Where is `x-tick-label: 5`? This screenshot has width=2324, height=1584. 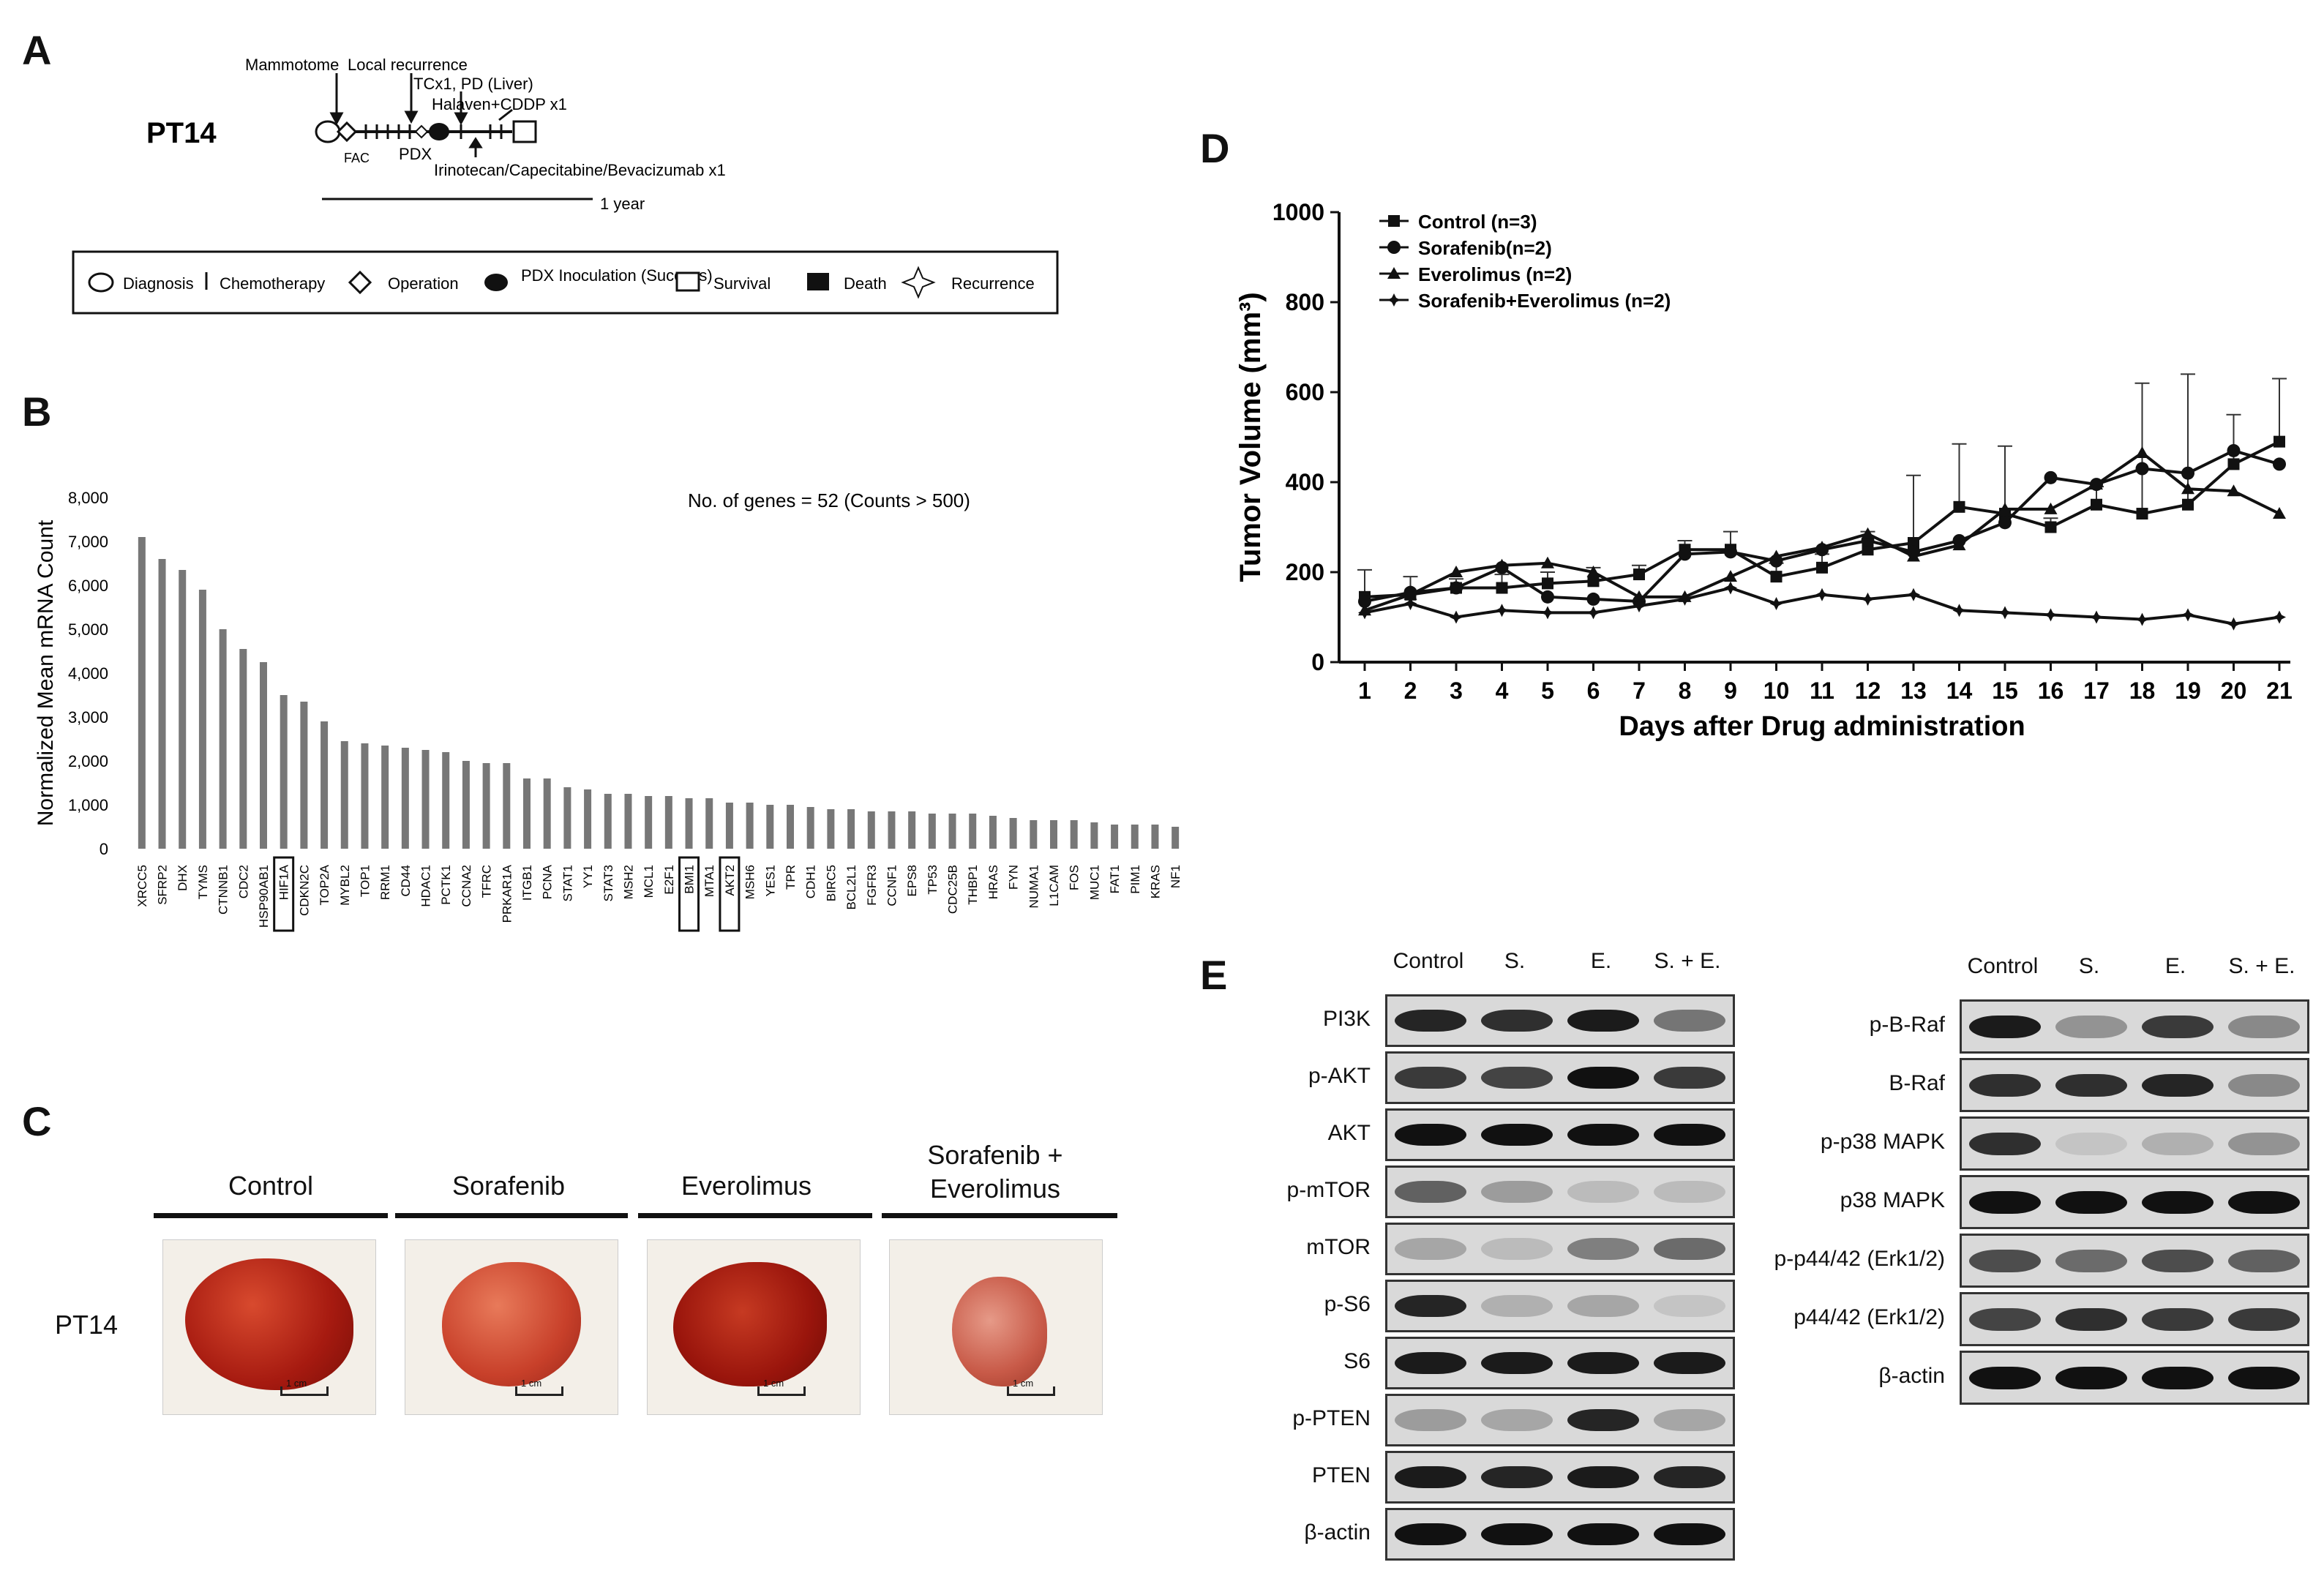
x-tick-label: 5 is located at coordinates (1548, 690).